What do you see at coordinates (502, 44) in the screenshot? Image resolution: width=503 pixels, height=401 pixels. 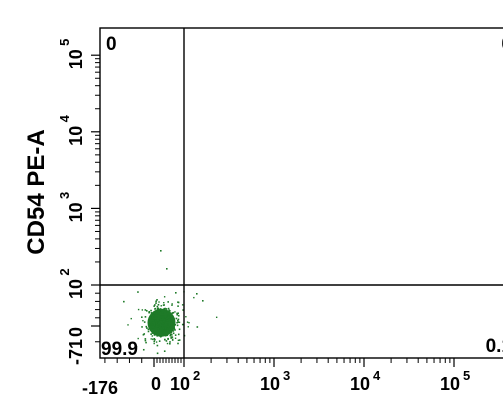 I see `quadrant-label-upper-right: 0` at bounding box center [502, 44].